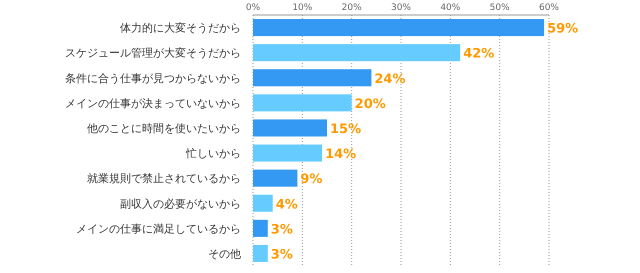 The image size is (640, 273). What do you see at coordinates (549, 8) in the screenshot?
I see `x-tick-label: 60%` at bounding box center [549, 8].